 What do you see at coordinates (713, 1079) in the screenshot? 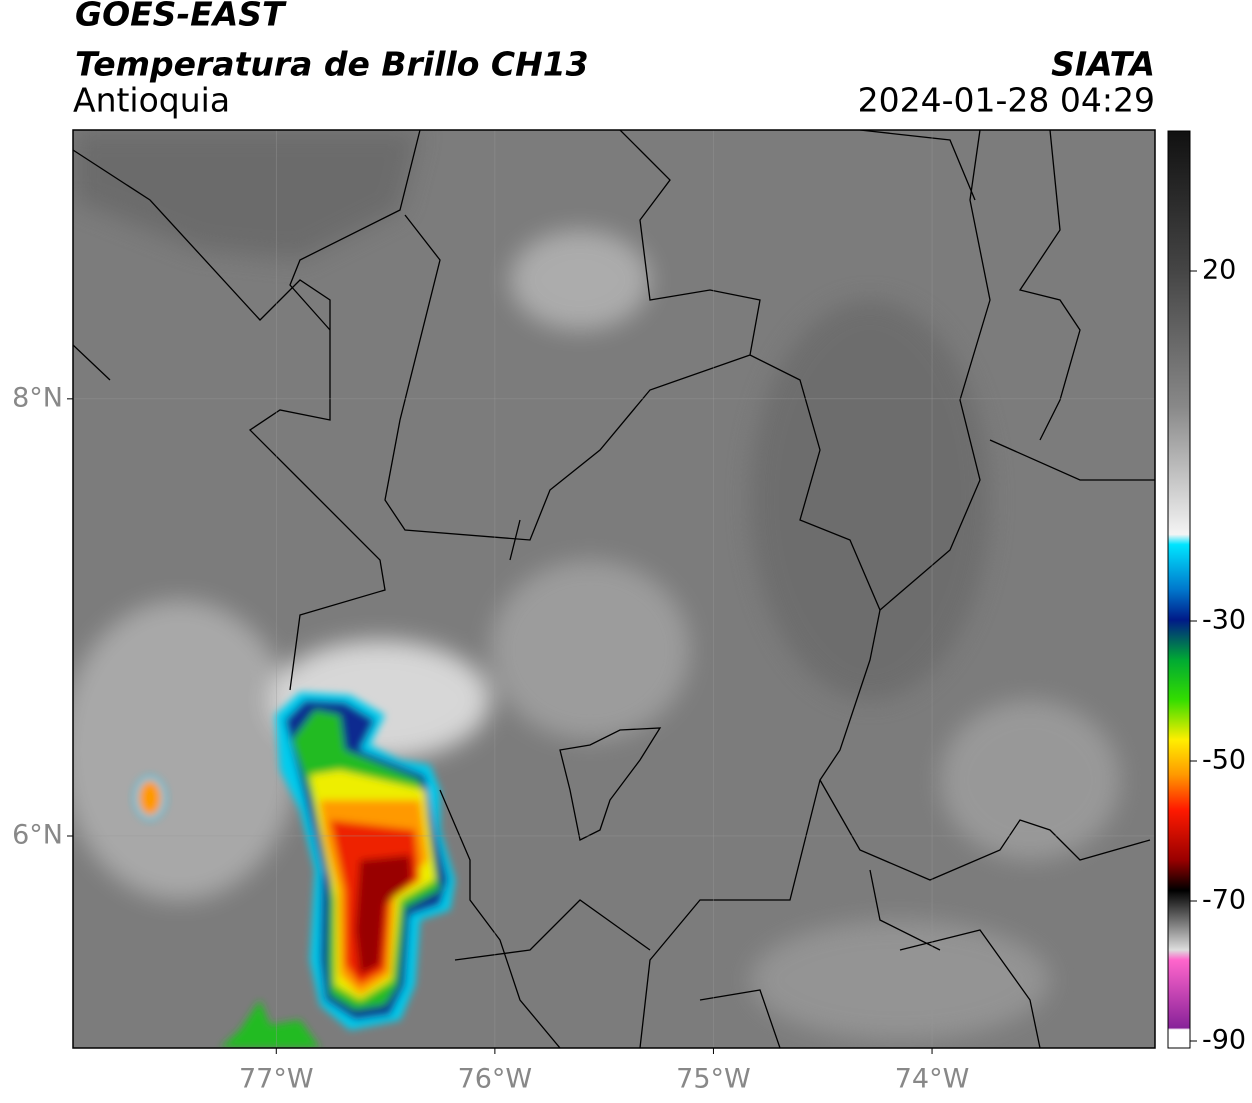
I see `x-tick-label: 75°W` at bounding box center [713, 1079].